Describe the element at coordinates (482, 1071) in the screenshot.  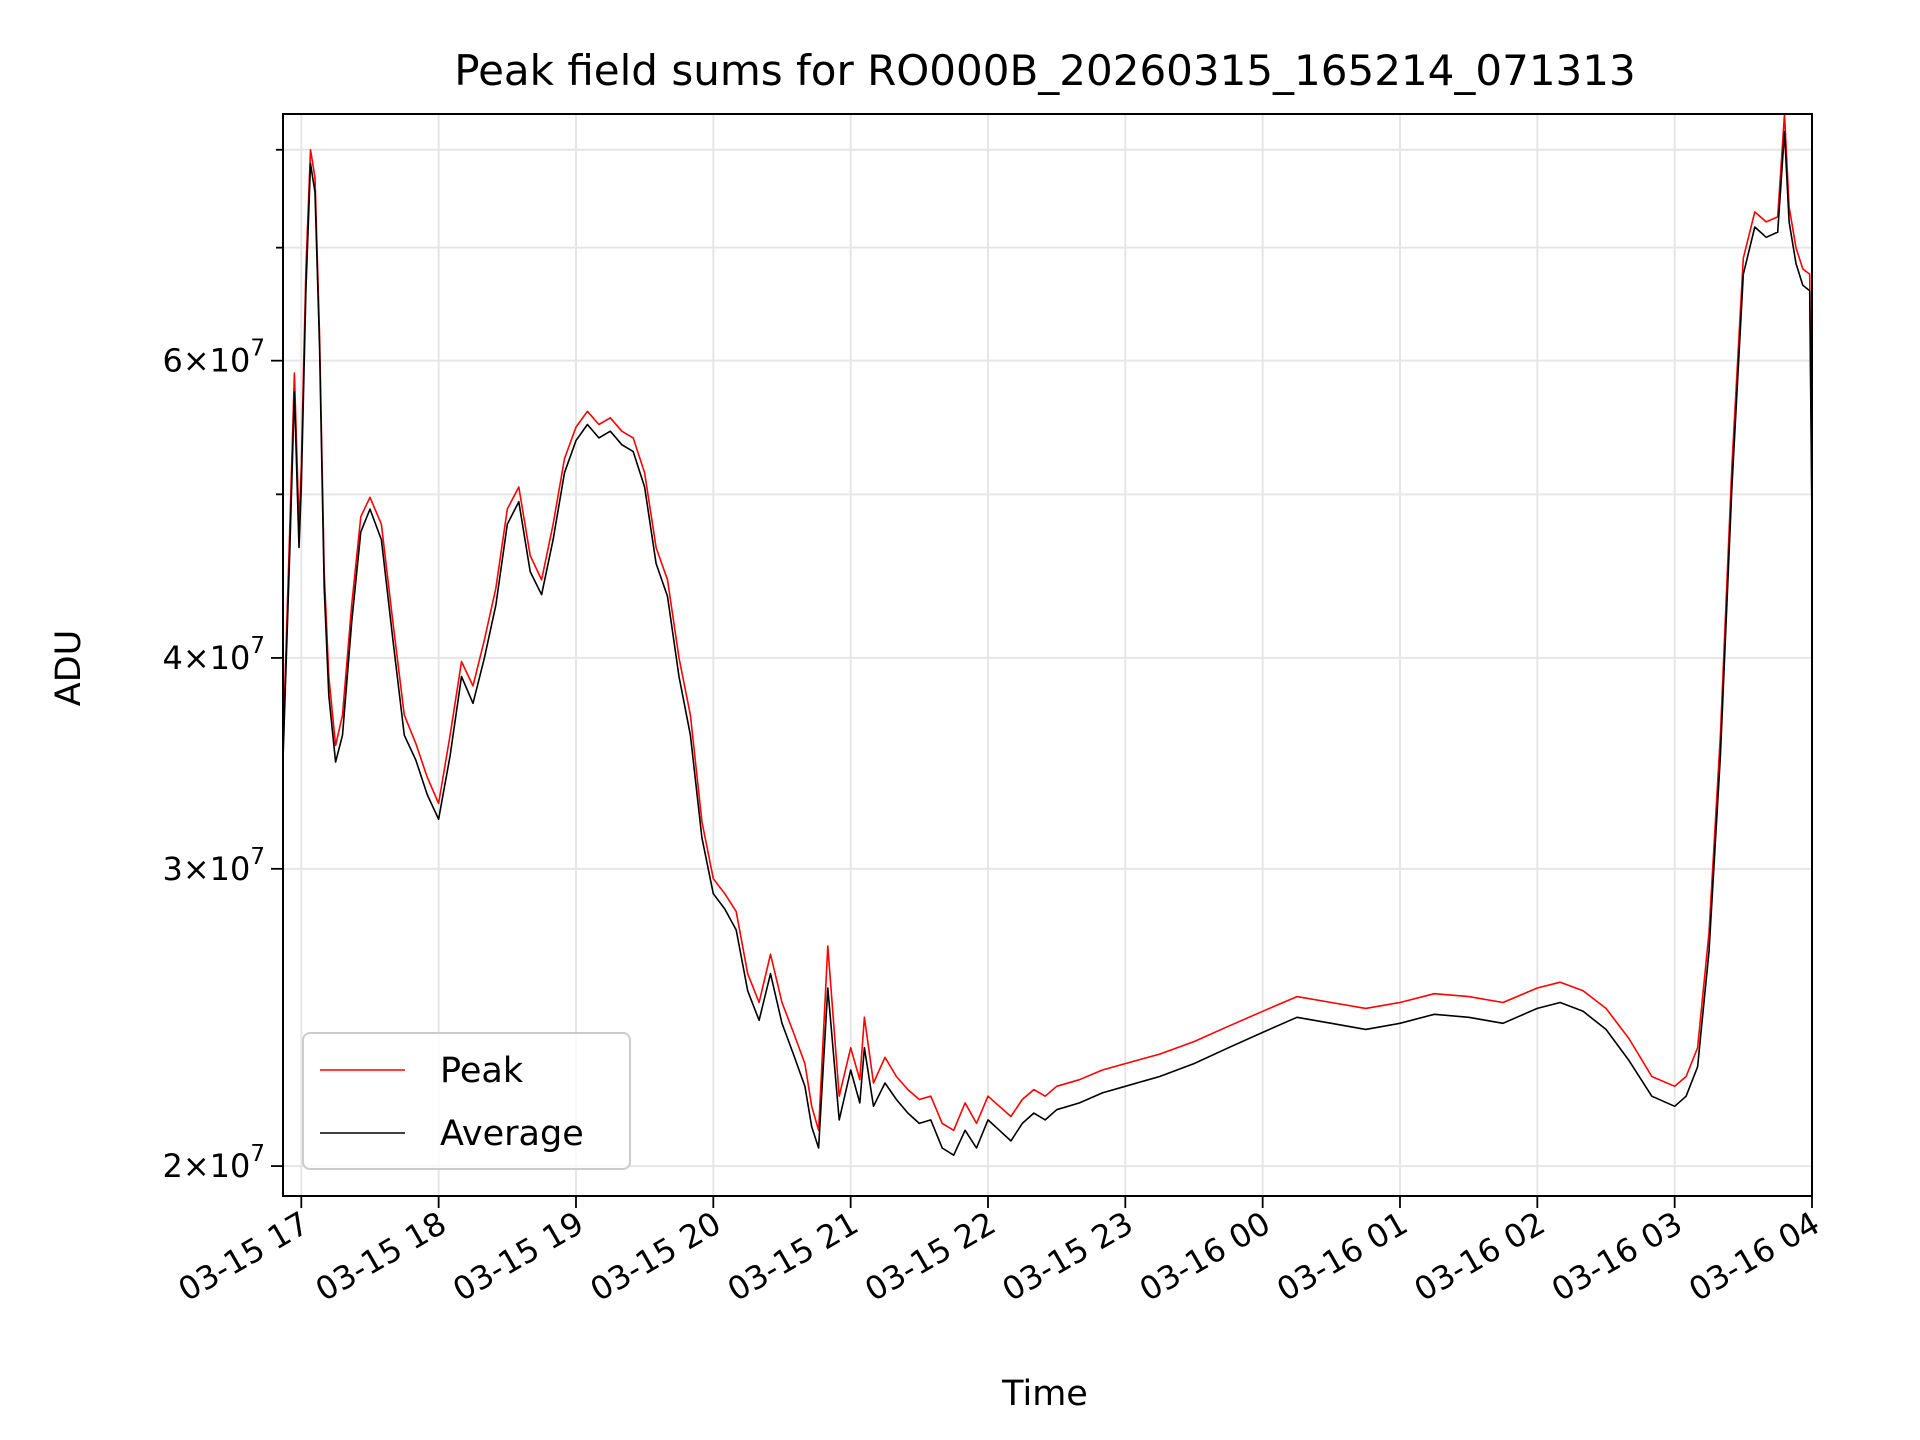
I see `legend-label-peak: Peak` at that location.